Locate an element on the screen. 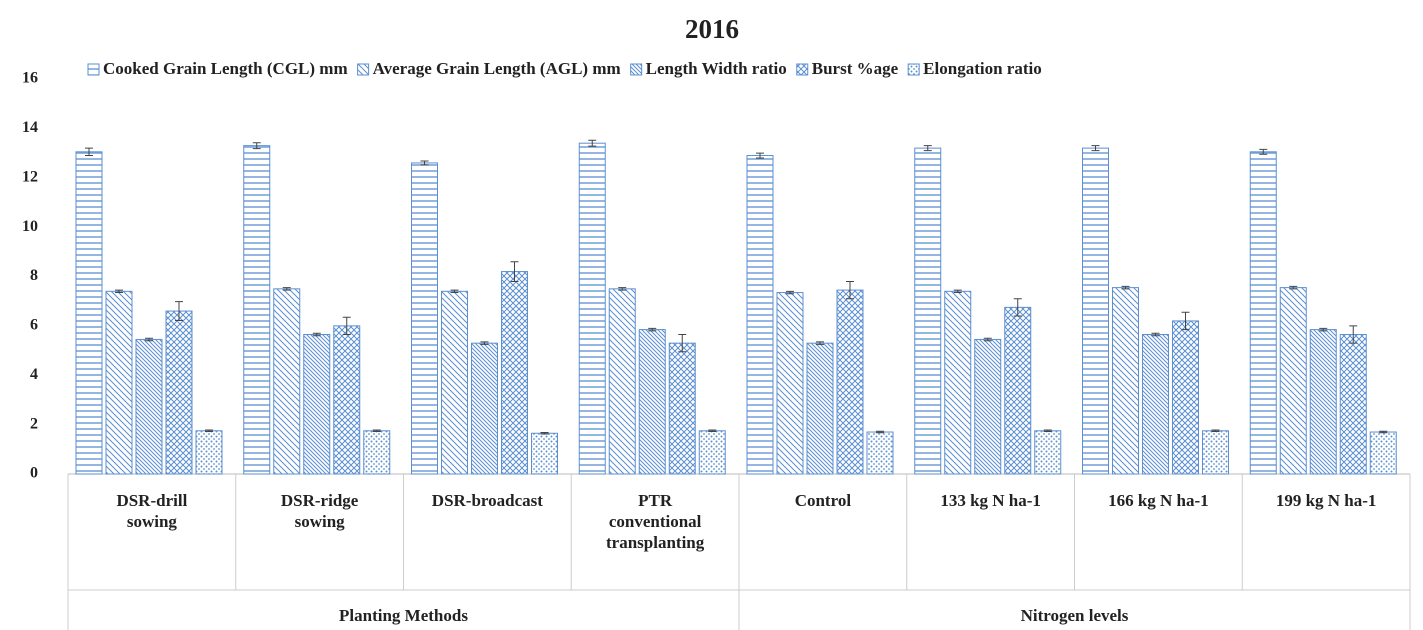 This screenshot has height=630, width=1423. y-tick-label: 8 is located at coordinates (34, 275).